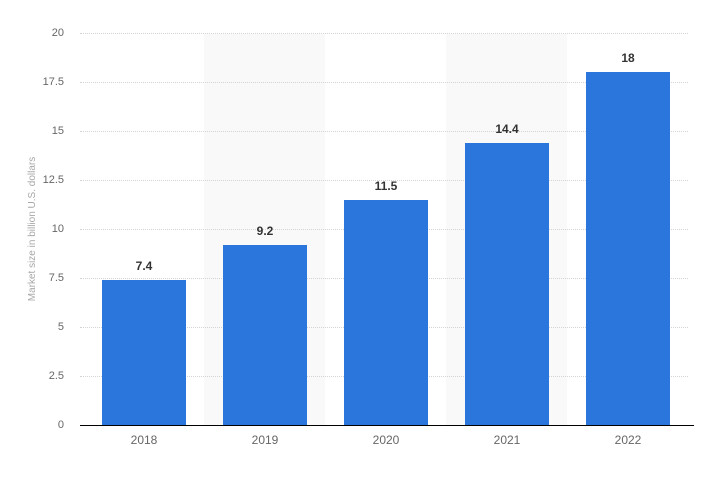  What do you see at coordinates (57, 131) in the screenshot?
I see `y-tick-label-15: 15` at bounding box center [57, 131].